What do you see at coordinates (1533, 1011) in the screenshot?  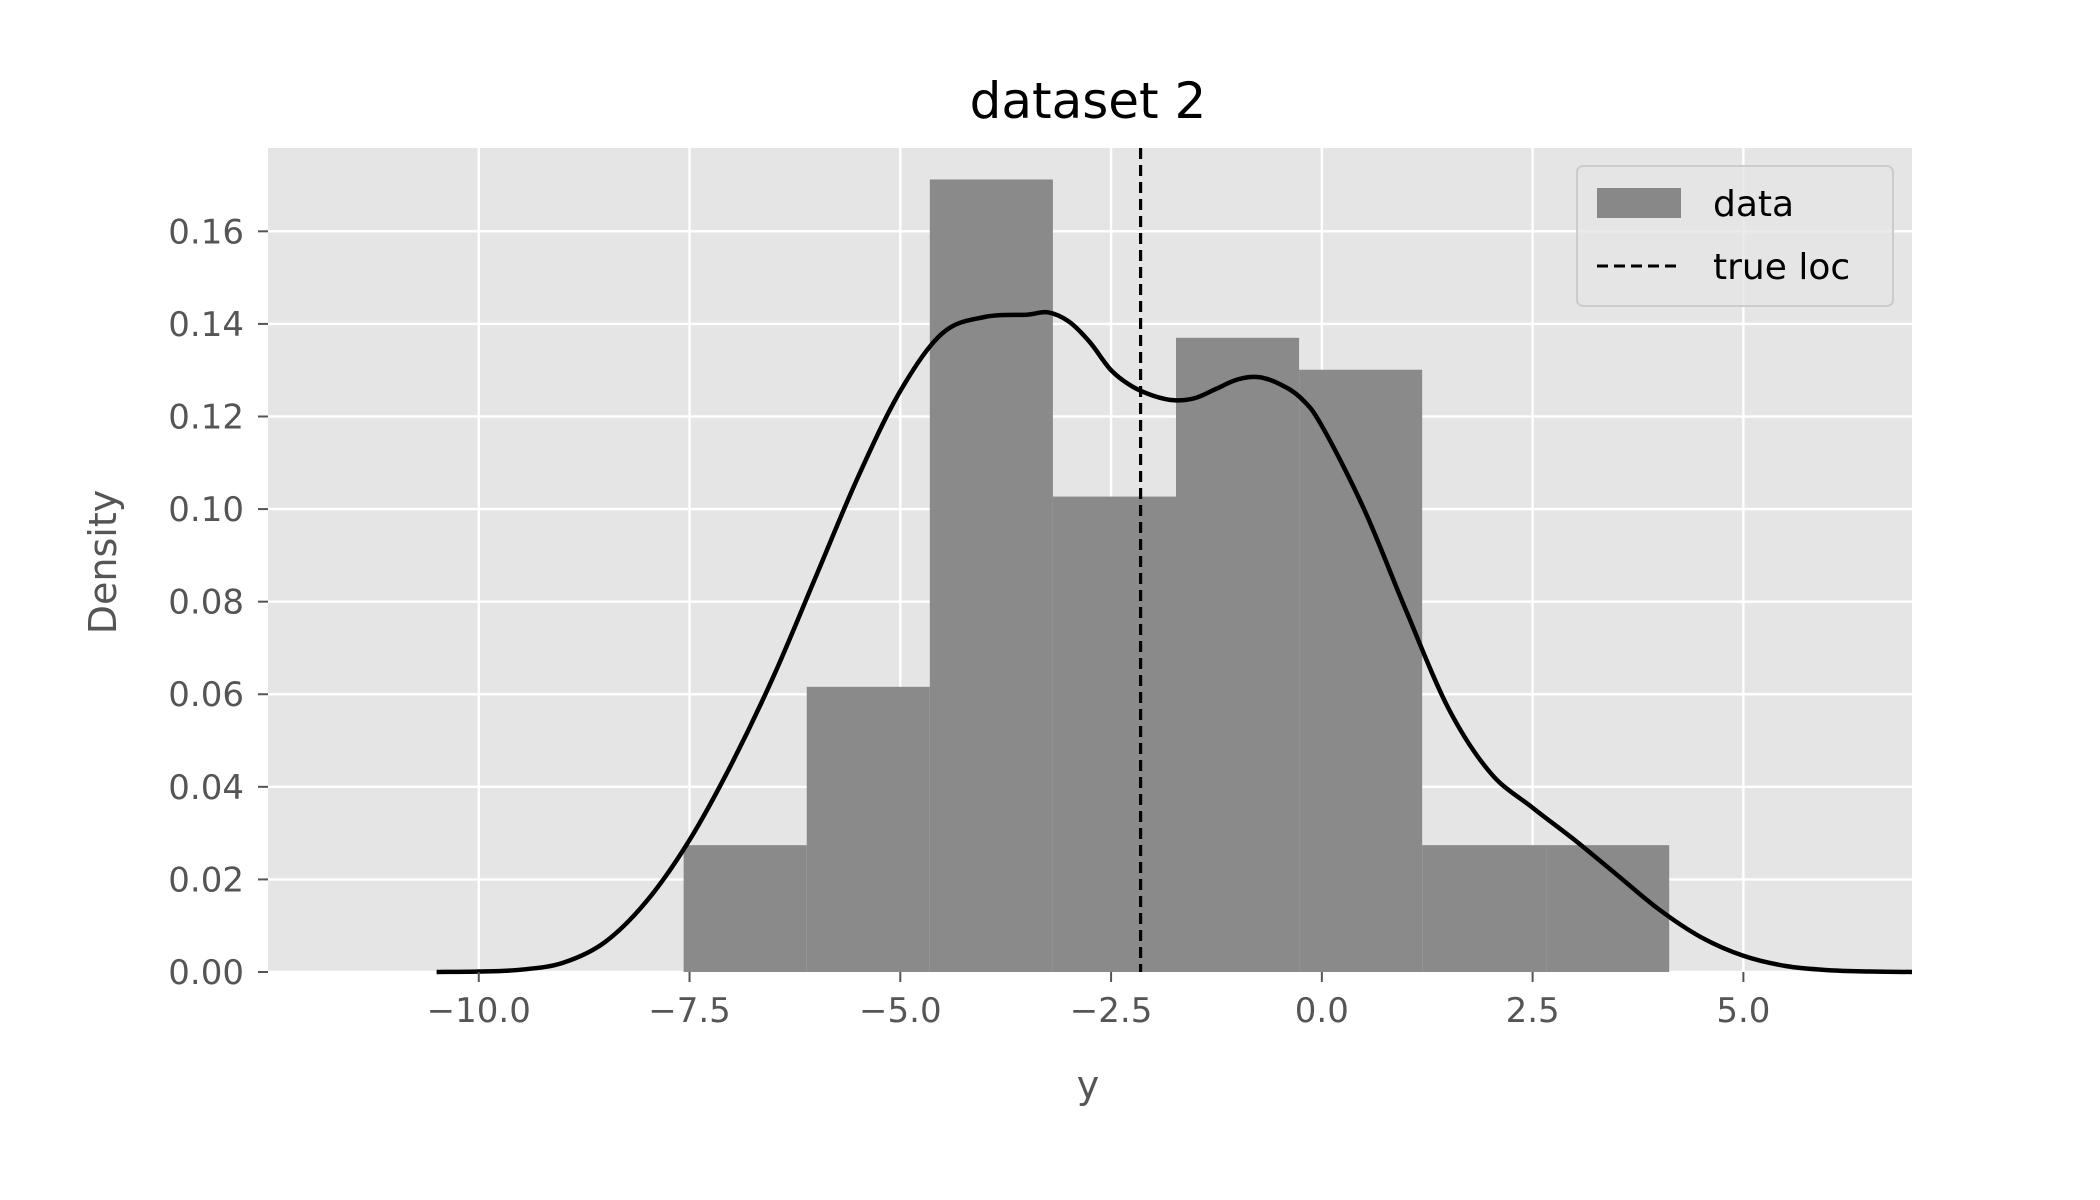 I see `x-tick-label: 2.5` at bounding box center [1533, 1011].